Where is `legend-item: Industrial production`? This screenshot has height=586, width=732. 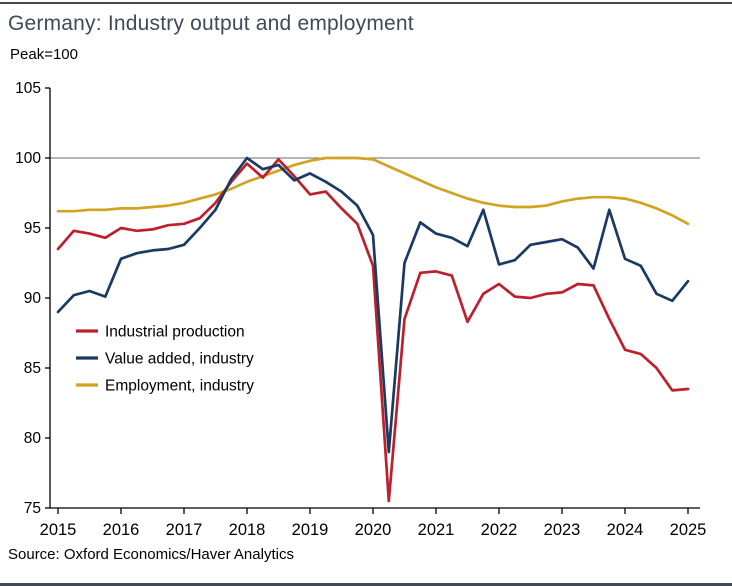
legend-item: Industrial production is located at coordinates (160, 332).